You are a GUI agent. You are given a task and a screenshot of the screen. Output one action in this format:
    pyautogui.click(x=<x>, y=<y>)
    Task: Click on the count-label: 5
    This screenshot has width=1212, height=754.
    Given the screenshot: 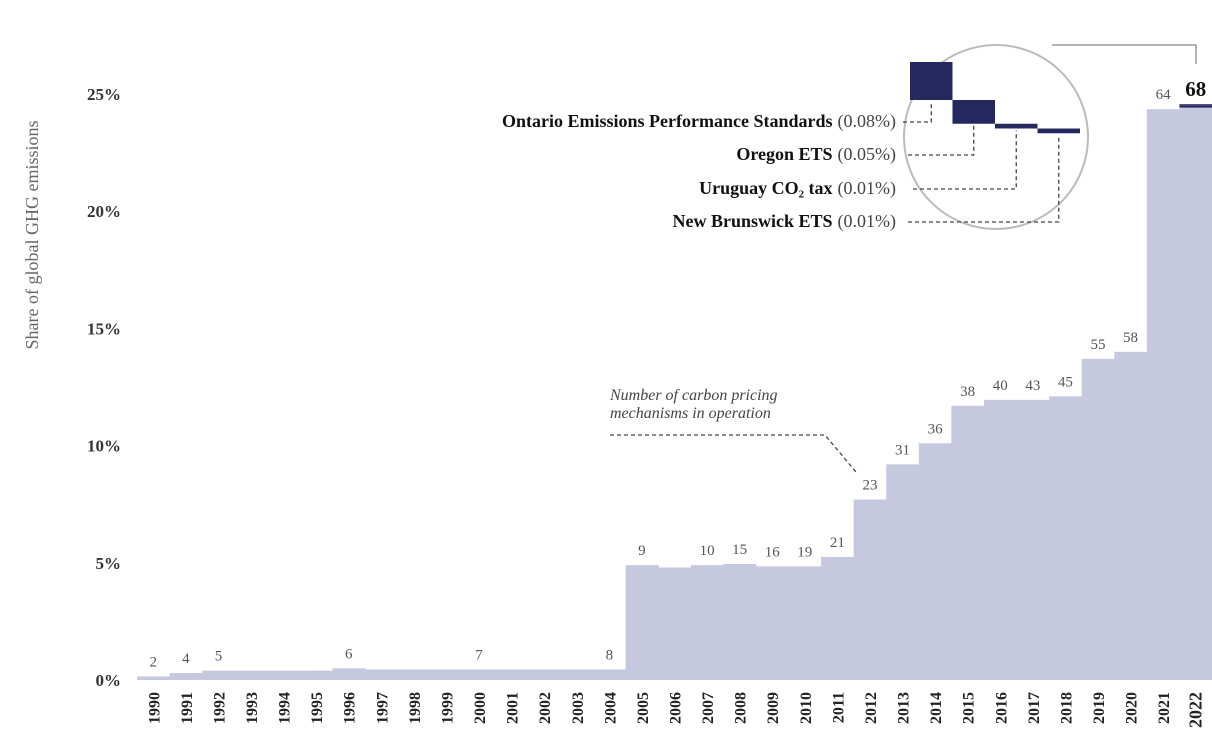 What is the action you would take?
    pyautogui.click(x=219, y=657)
    